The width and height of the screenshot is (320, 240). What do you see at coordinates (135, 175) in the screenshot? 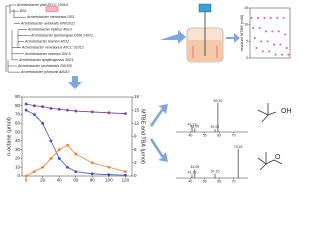
I see `y2-tick-label: 0` at bounding box center [135, 175].